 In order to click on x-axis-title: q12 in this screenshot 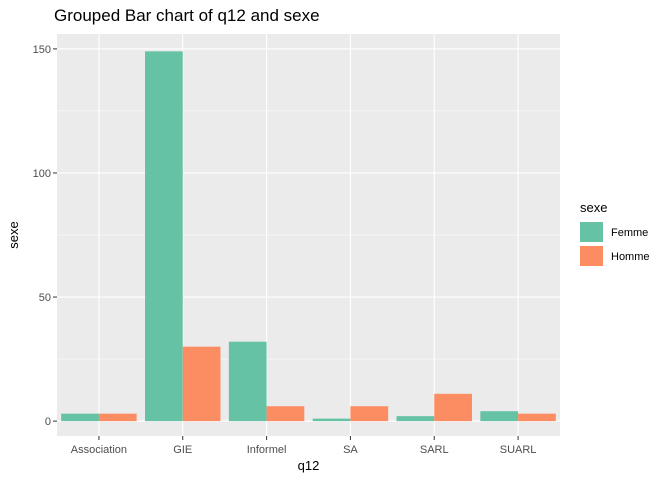, I will do `click(309, 465)`.